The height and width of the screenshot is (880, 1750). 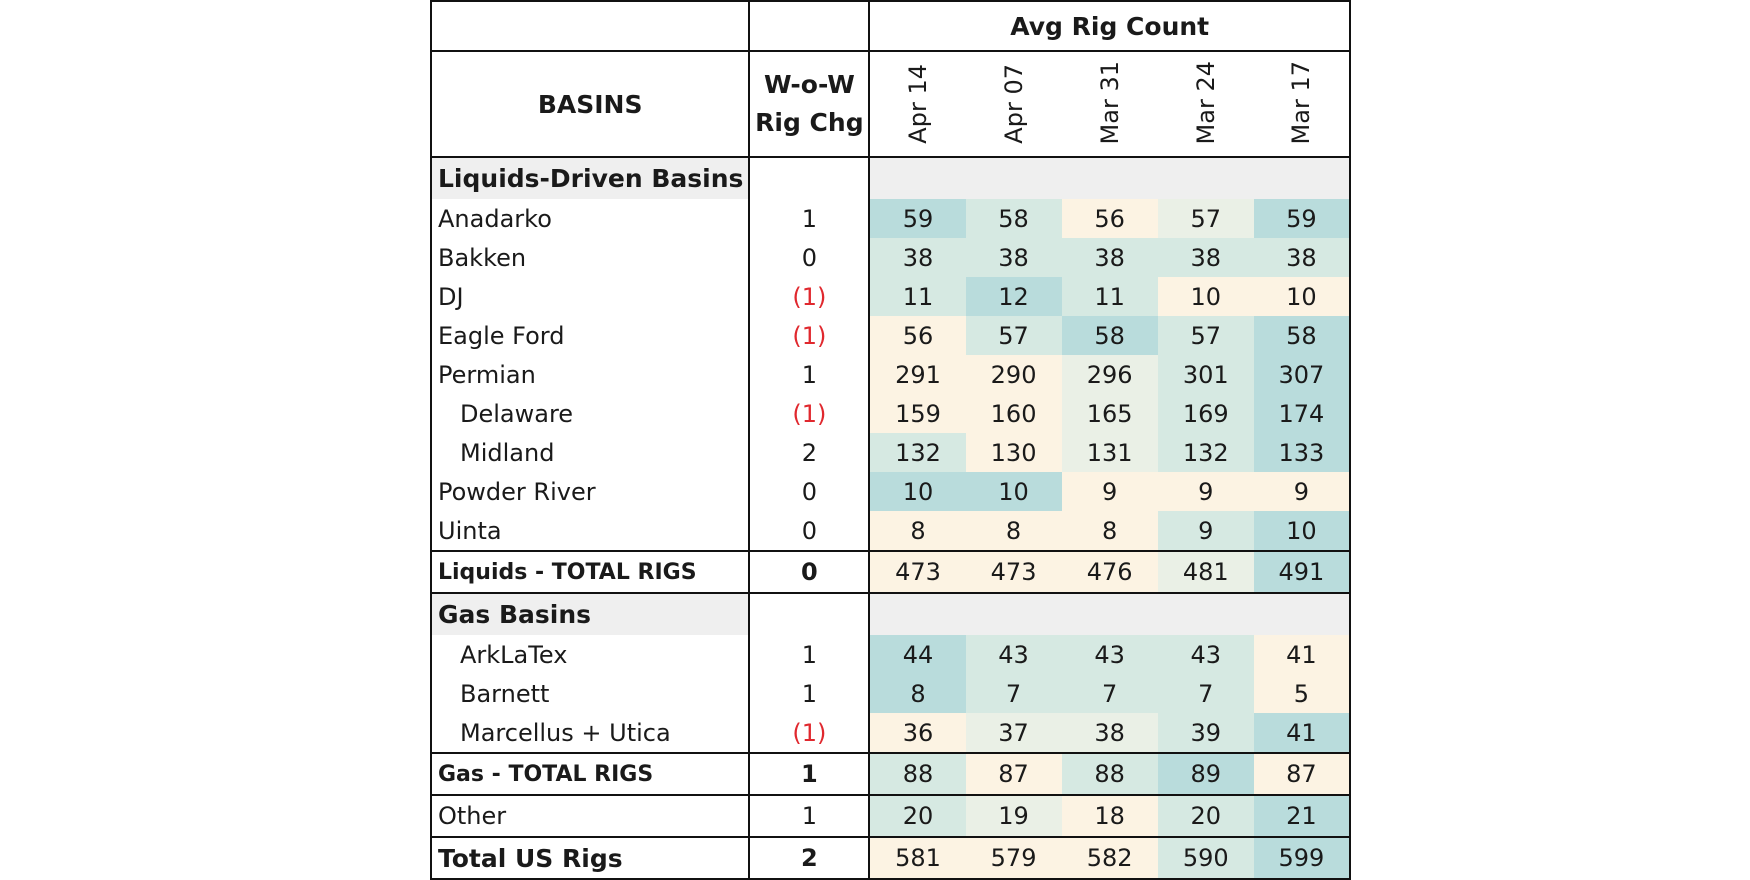 What do you see at coordinates (590, 572) in the screenshot?
I see `section-total-row-name: Liquids - TOTAL RIGS` at bounding box center [590, 572].